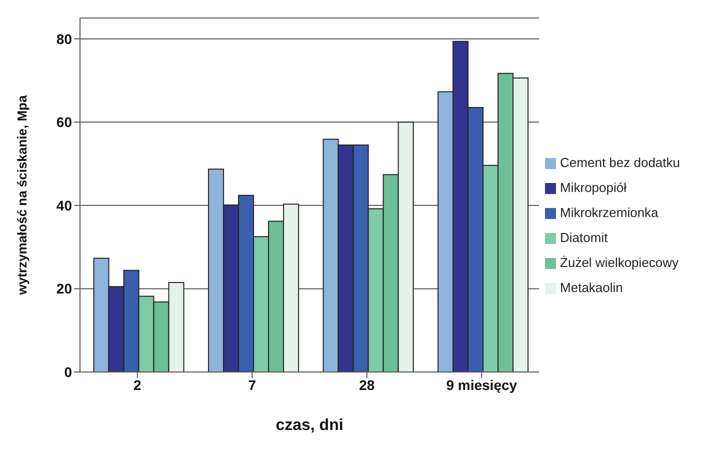  What do you see at coordinates (64, 205) in the screenshot?
I see `y-tick-label: 40` at bounding box center [64, 205].